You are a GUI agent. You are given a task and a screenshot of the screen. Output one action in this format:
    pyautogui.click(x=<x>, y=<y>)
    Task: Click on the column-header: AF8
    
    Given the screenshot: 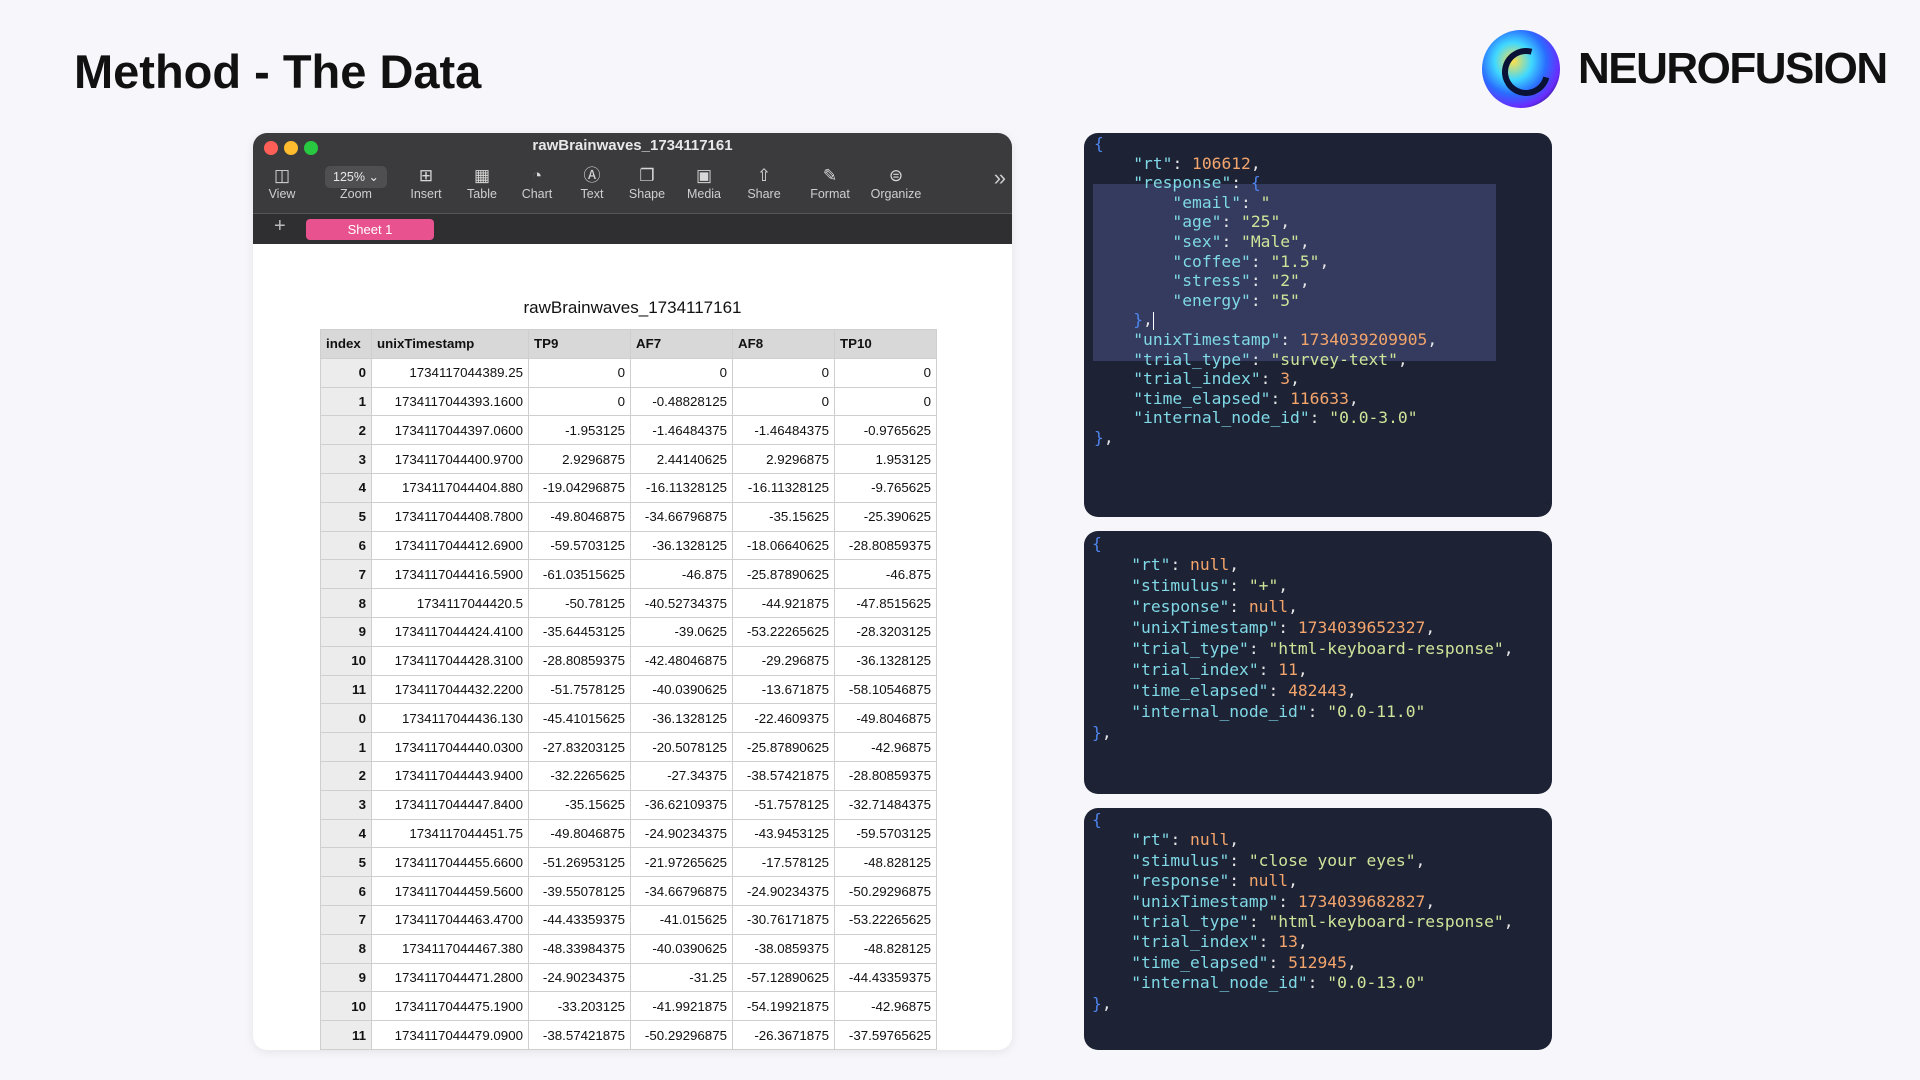 What is the action you would take?
    pyautogui.click(x=783, y=344)
    